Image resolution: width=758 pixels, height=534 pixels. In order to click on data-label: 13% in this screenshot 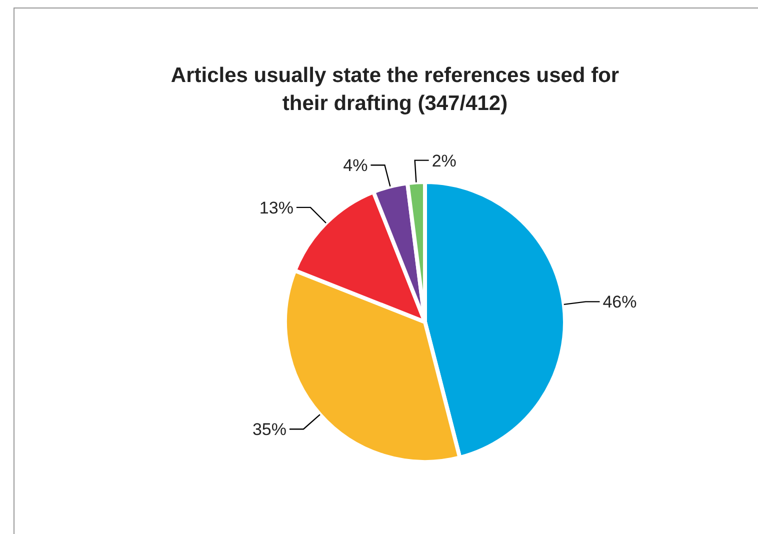, I will do `click(276, 208)`.